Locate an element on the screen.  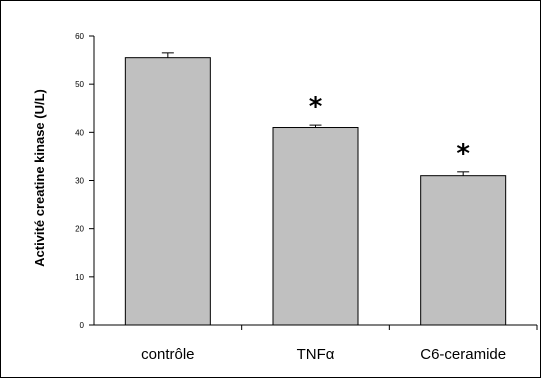
y-tick-label: 40 is located at coordinates (79, 132).